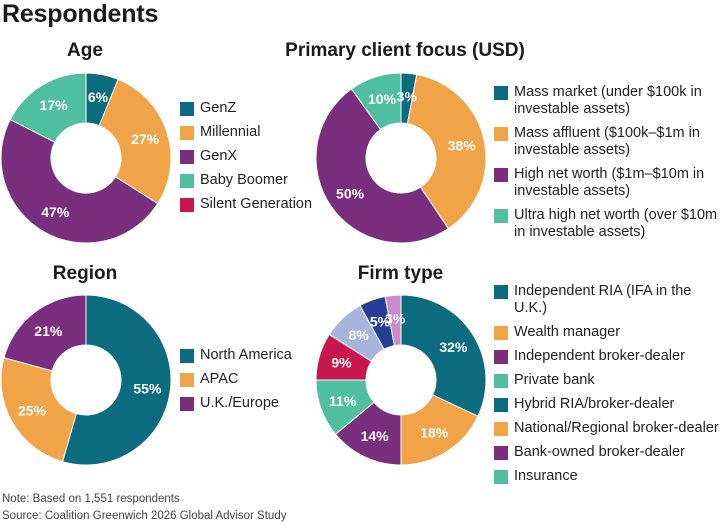  I want to click on data-label-mass-market-under-100k-in-investable-assets: 3%, so click(407, 96).